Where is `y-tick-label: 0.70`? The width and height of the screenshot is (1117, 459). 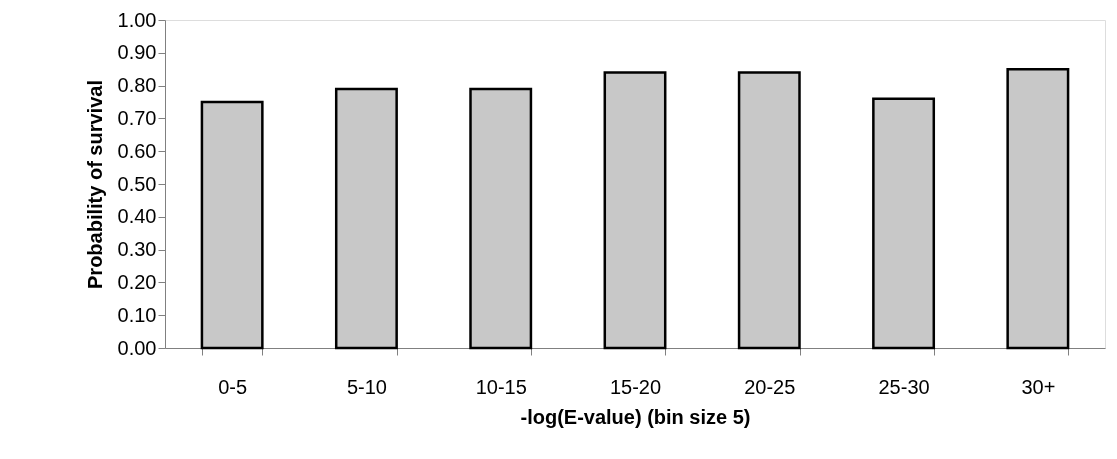
y-tick-label: 0.70 is located at coordinates (137, 117).